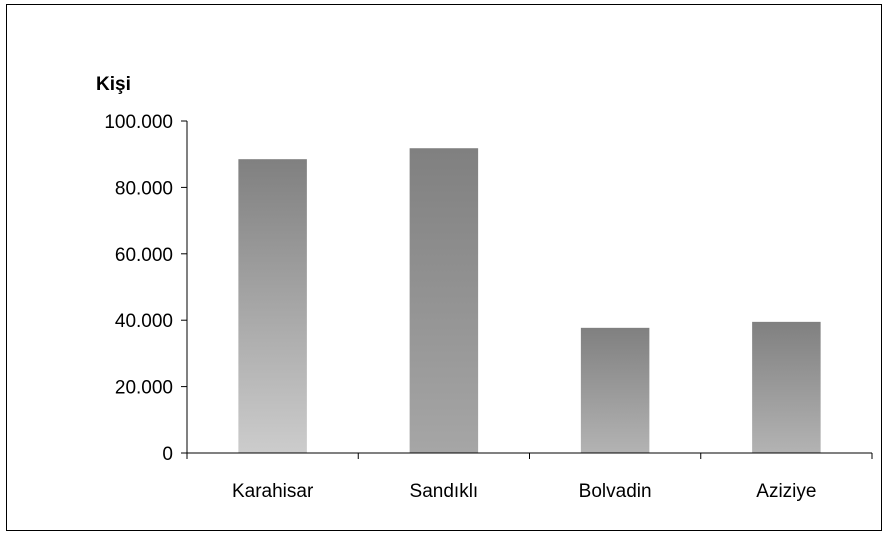 Image resolution: width=885 pixels, height=535 pixels. Describe the element at coordinates (615, 491) in the screenshot. I see `x-tick-label: Bolvadin` at that location.